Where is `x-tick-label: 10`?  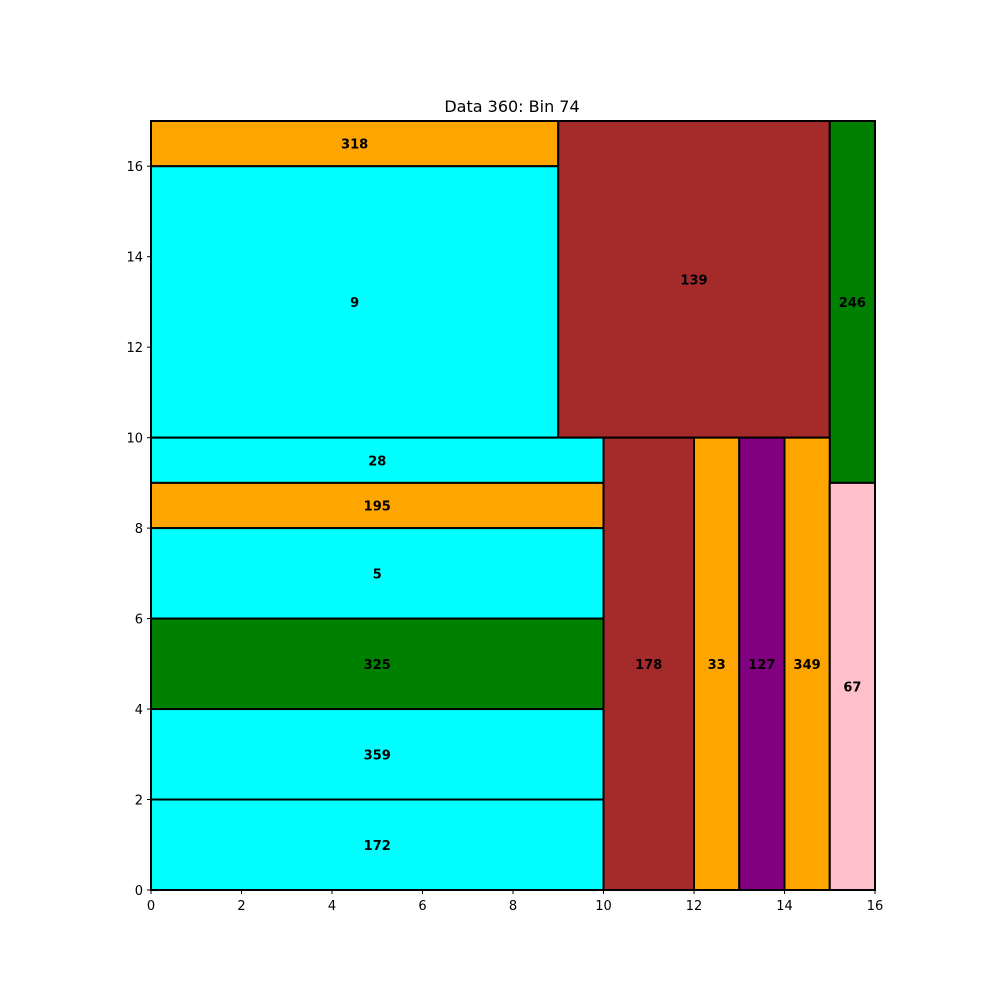 x-tick-label: 10 is located at coordinates (603, 906).